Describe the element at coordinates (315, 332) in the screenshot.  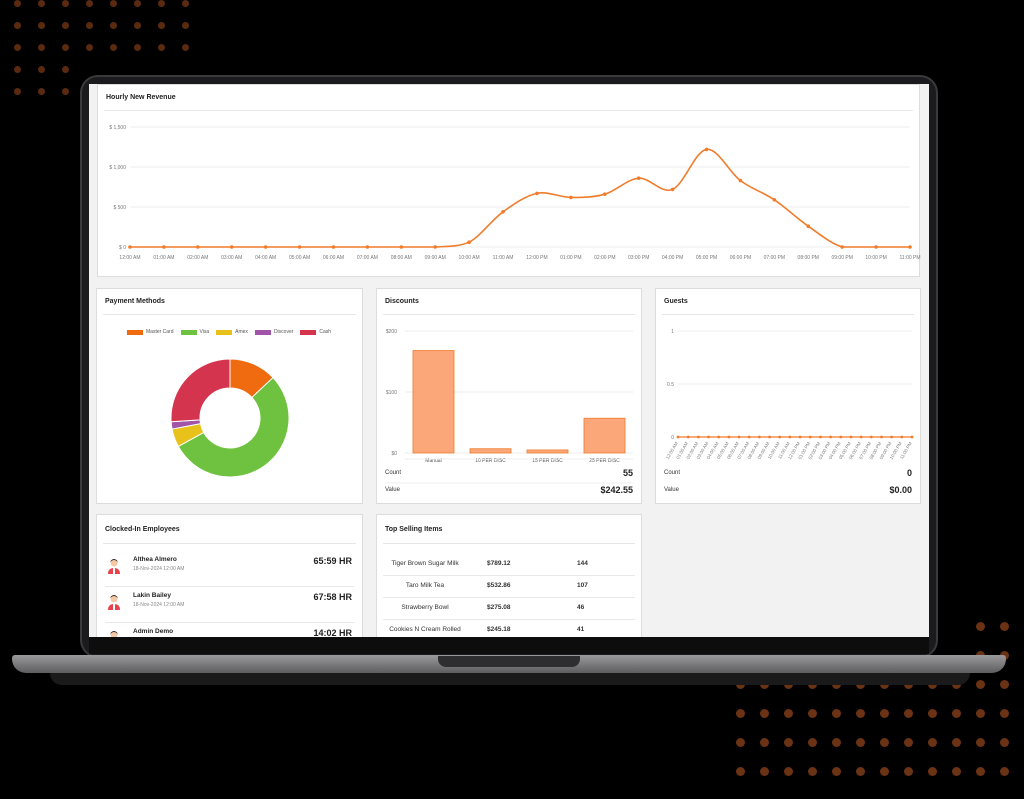
I see `legend-item: Cash` at that location.